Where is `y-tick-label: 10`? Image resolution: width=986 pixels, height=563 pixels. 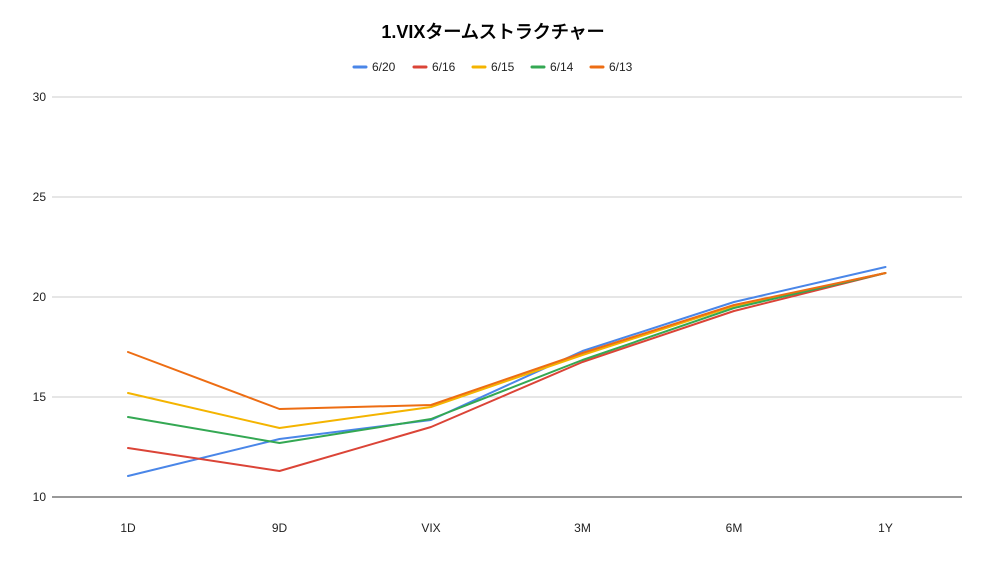
y-tick-label: 10 is located at coordinates (40, 497).